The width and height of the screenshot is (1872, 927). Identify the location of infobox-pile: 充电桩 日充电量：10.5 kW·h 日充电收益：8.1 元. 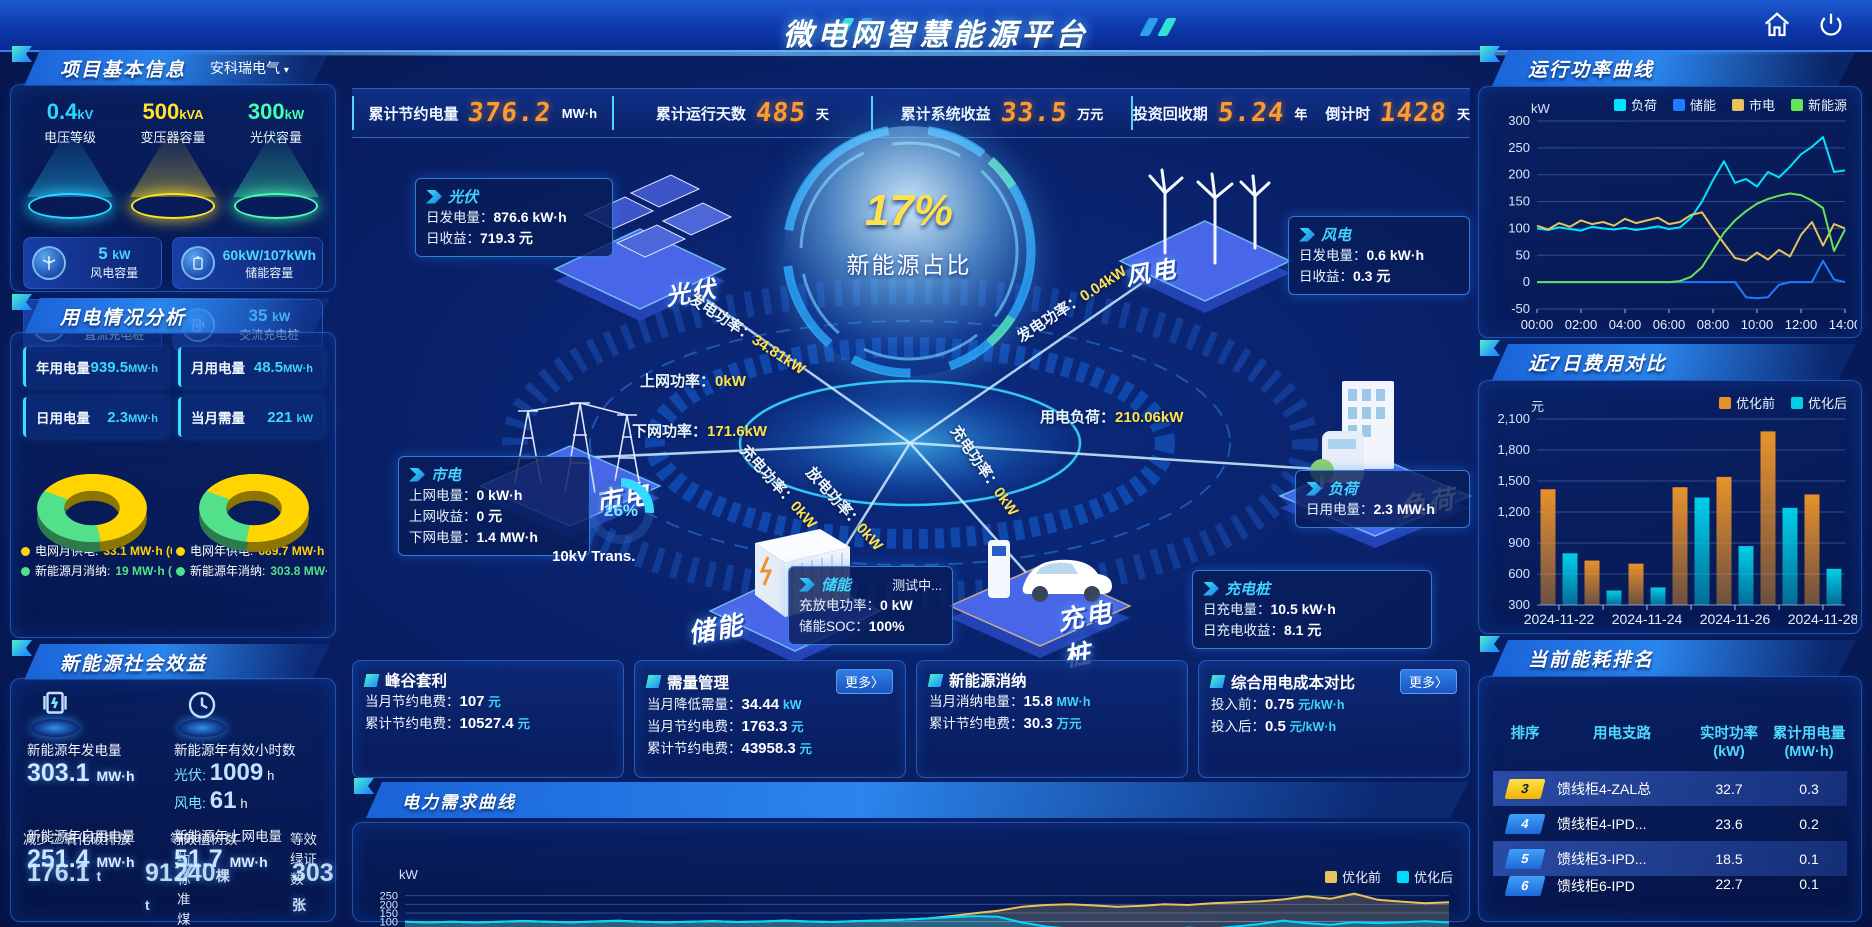
(1312, 609).